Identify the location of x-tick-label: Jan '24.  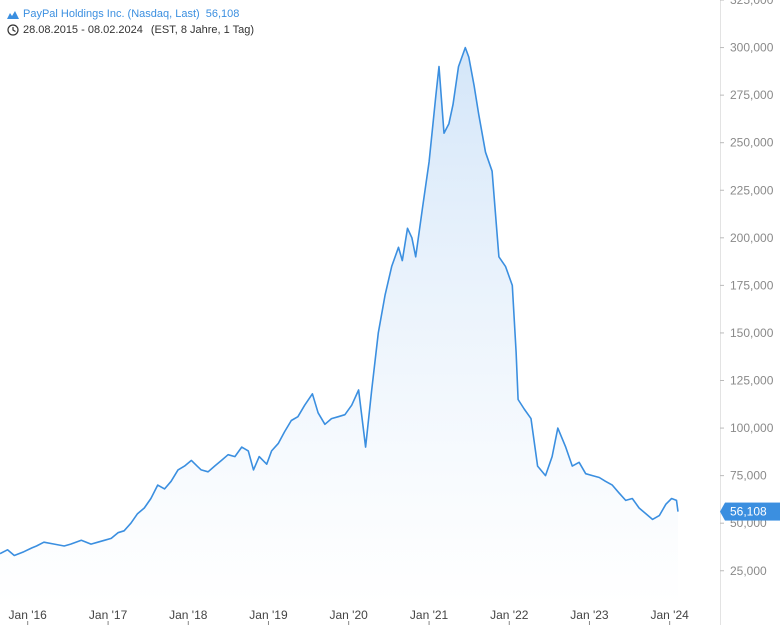
(669, 615).